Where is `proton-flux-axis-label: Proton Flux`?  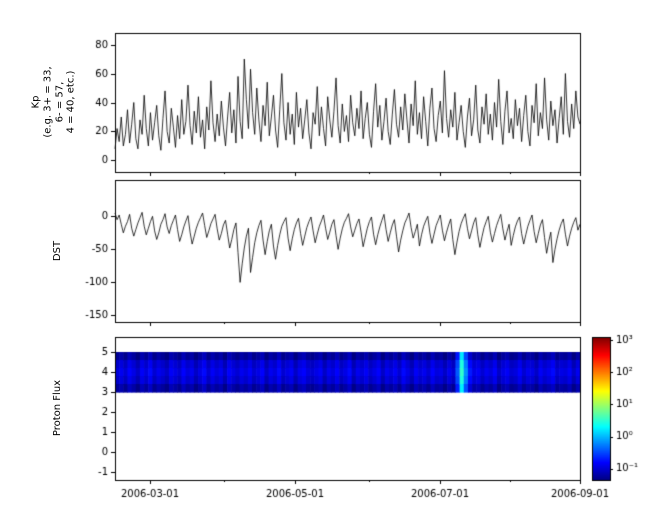
proton-flux-axis-label: Proton Flux is located at coordinates (58, 408).